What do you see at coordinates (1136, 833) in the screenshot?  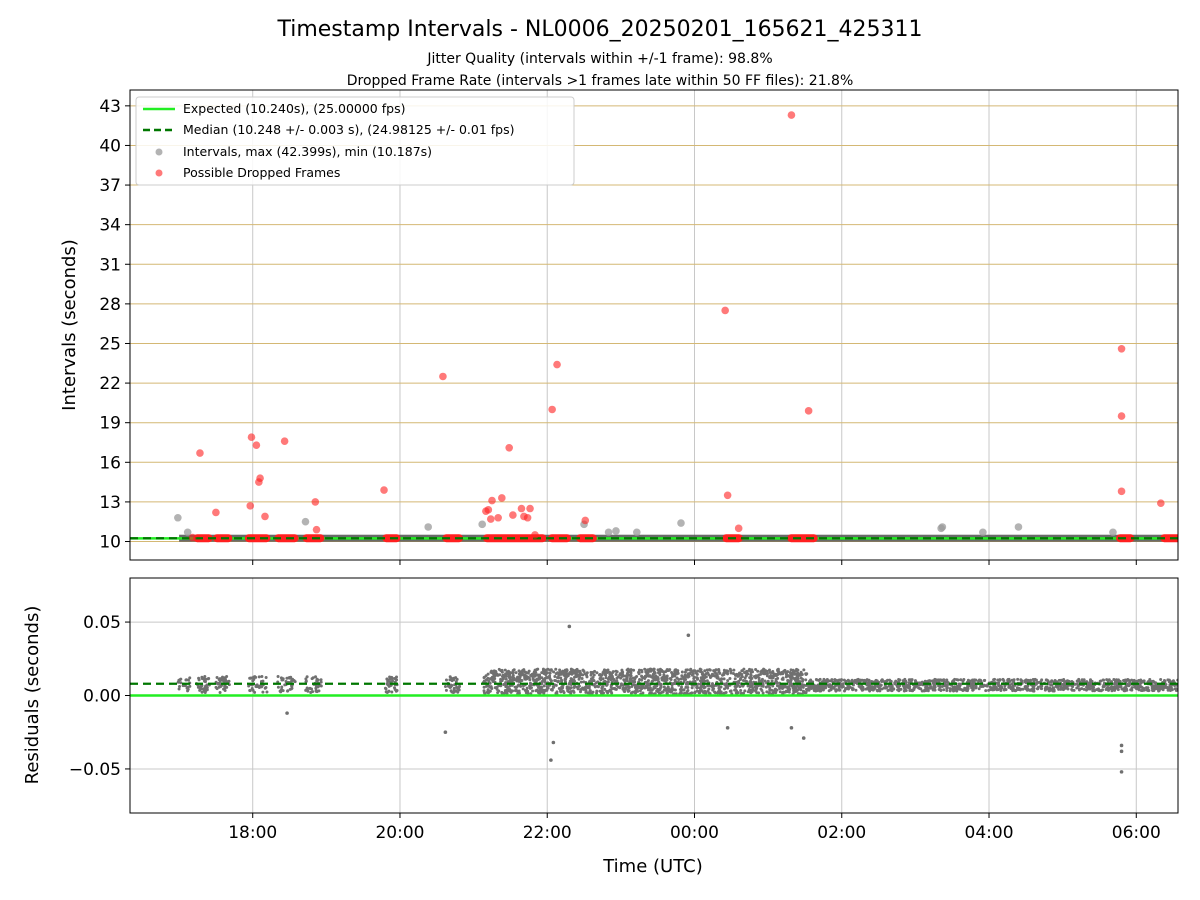 I see `x-tick-label: 06:00` at bounding box center [1136, 833].